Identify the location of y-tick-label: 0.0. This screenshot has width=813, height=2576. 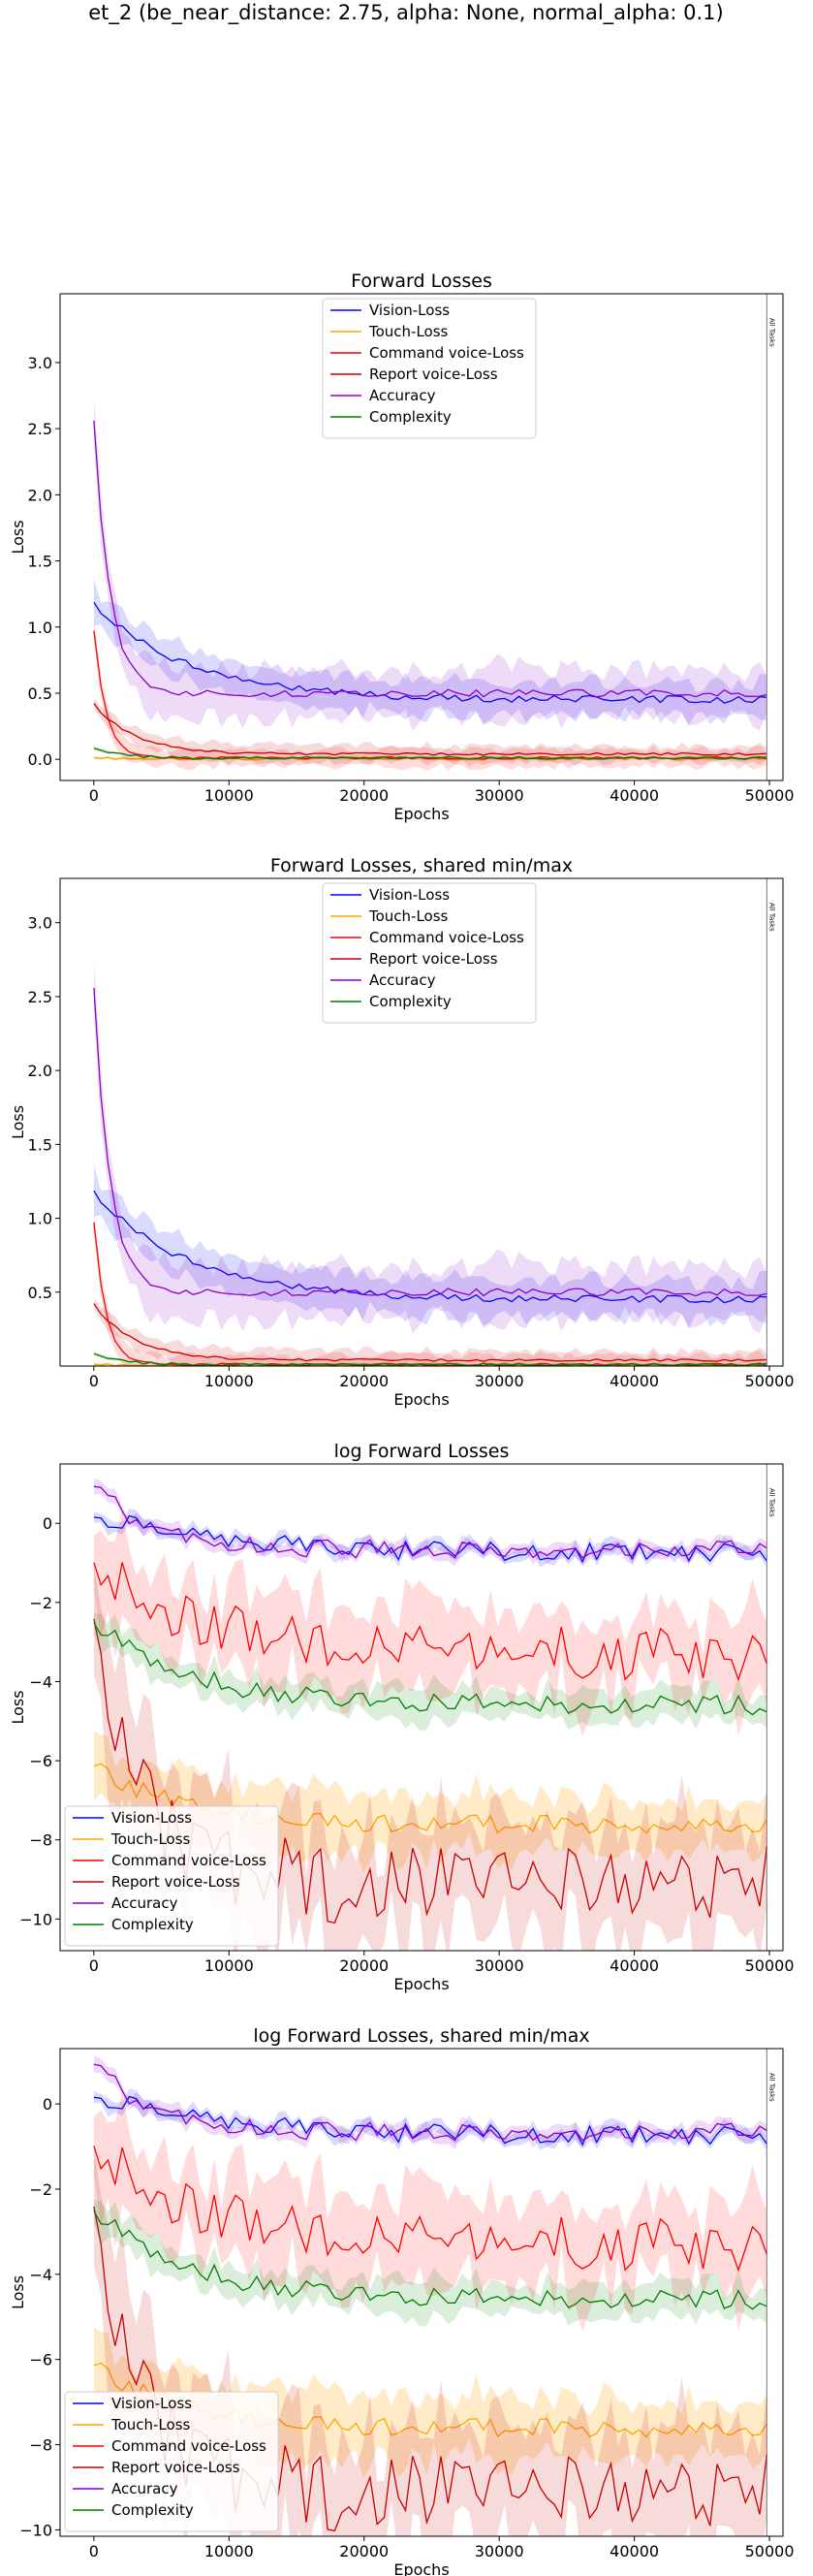
(40, 759).